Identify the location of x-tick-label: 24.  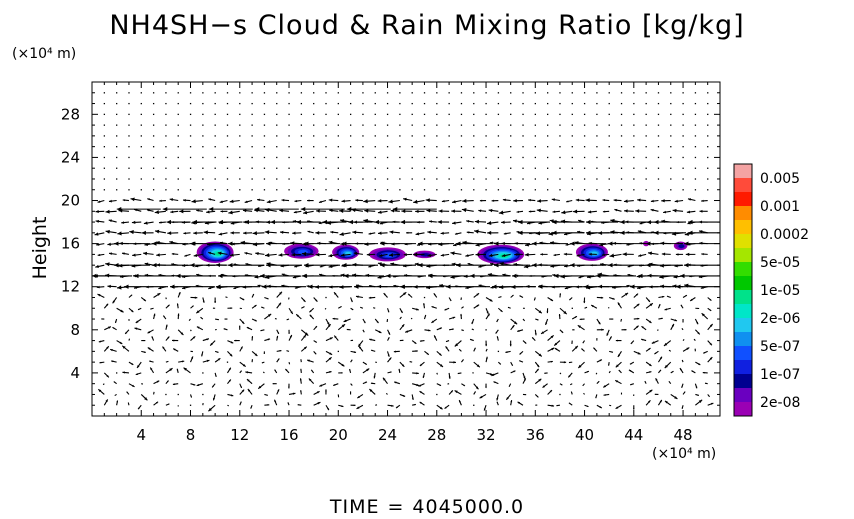
(387, 435).